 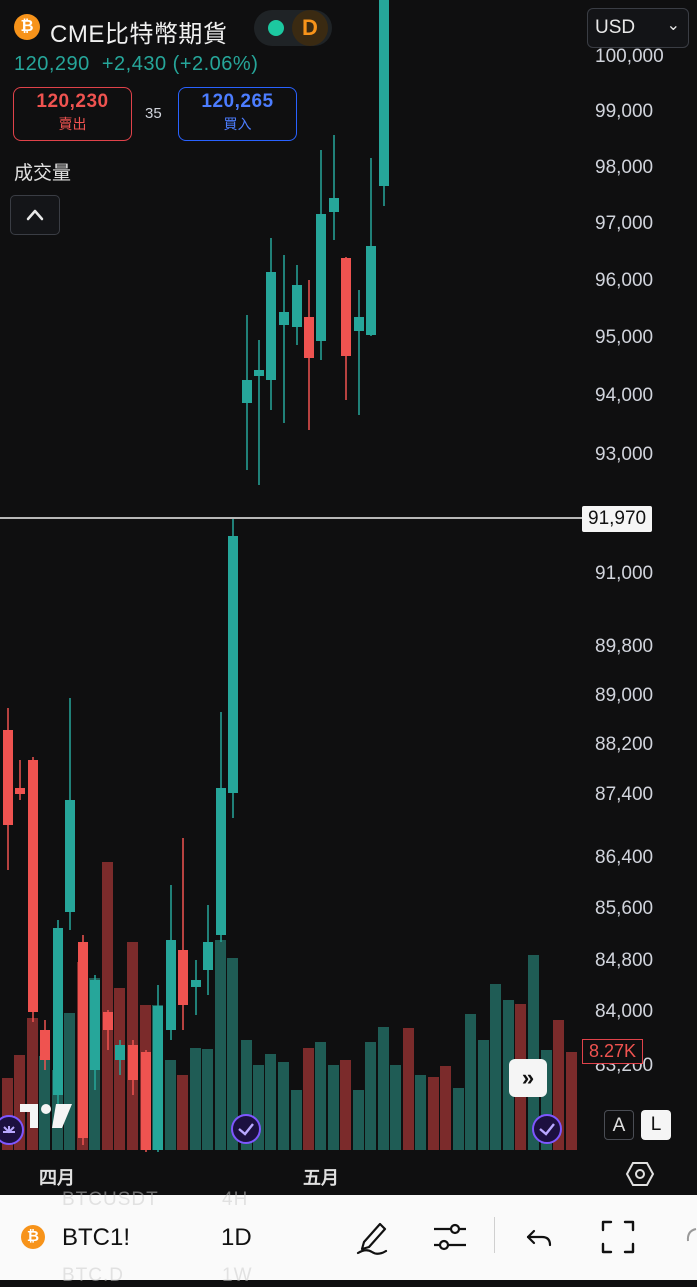 What do you see at coordinates (656, 1125) in the screenshot?
I see `log-scale-button: L` at bounding box center [656, 1125].